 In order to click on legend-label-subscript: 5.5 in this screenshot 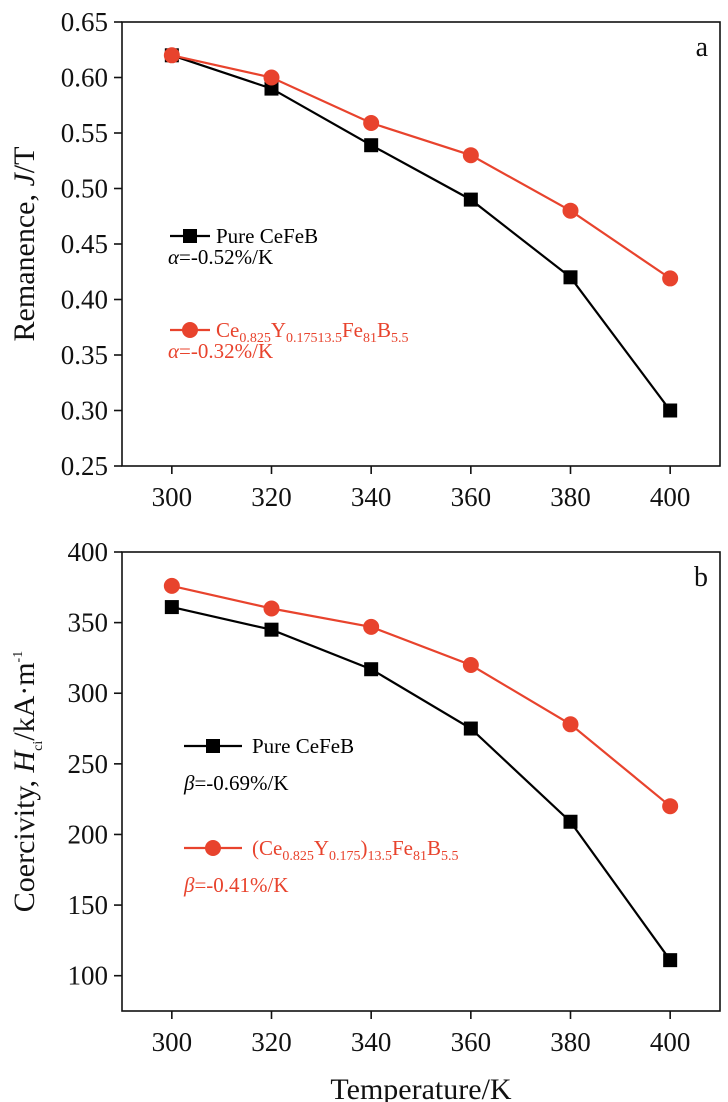, I will do `click(450, 856)`.